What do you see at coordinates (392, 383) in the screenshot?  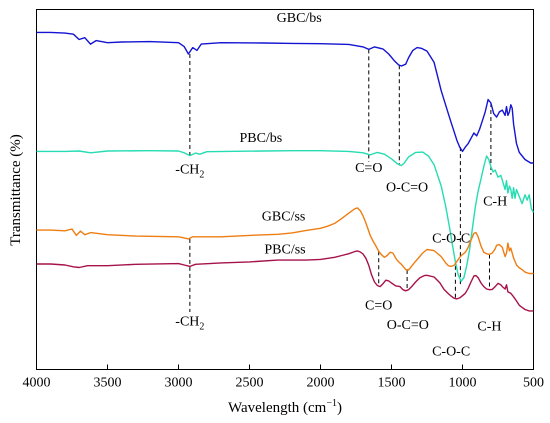 I see `x-tick-label: 1500` at bounding box center [392, 383].